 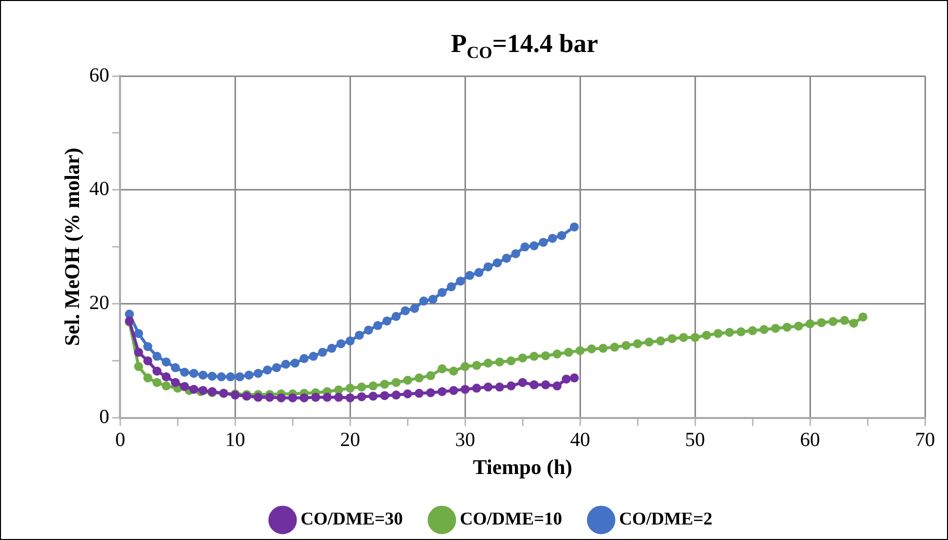 What do you see at coordinates (350, 440) in the screenshot?
I see `x-tick-label: 20` at bounding box center [350, 440].